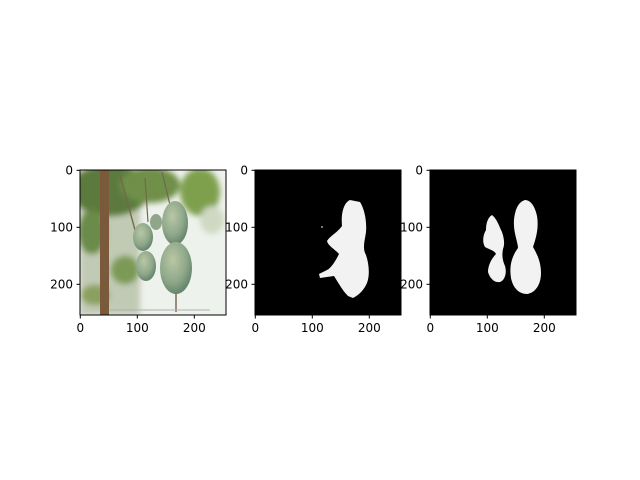 Image resolution: width=640 pixels, height=480 pixels. I want to click on ground-truth-mask-image, so click(503, 242).